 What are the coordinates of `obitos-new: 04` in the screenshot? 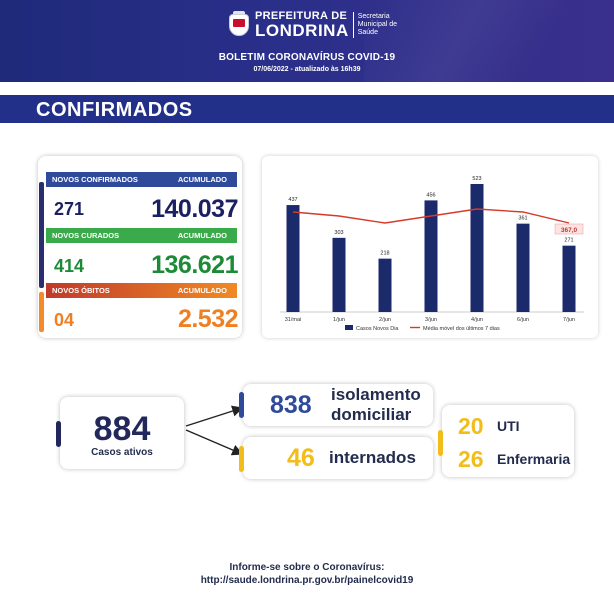 It's located at (64, 320).